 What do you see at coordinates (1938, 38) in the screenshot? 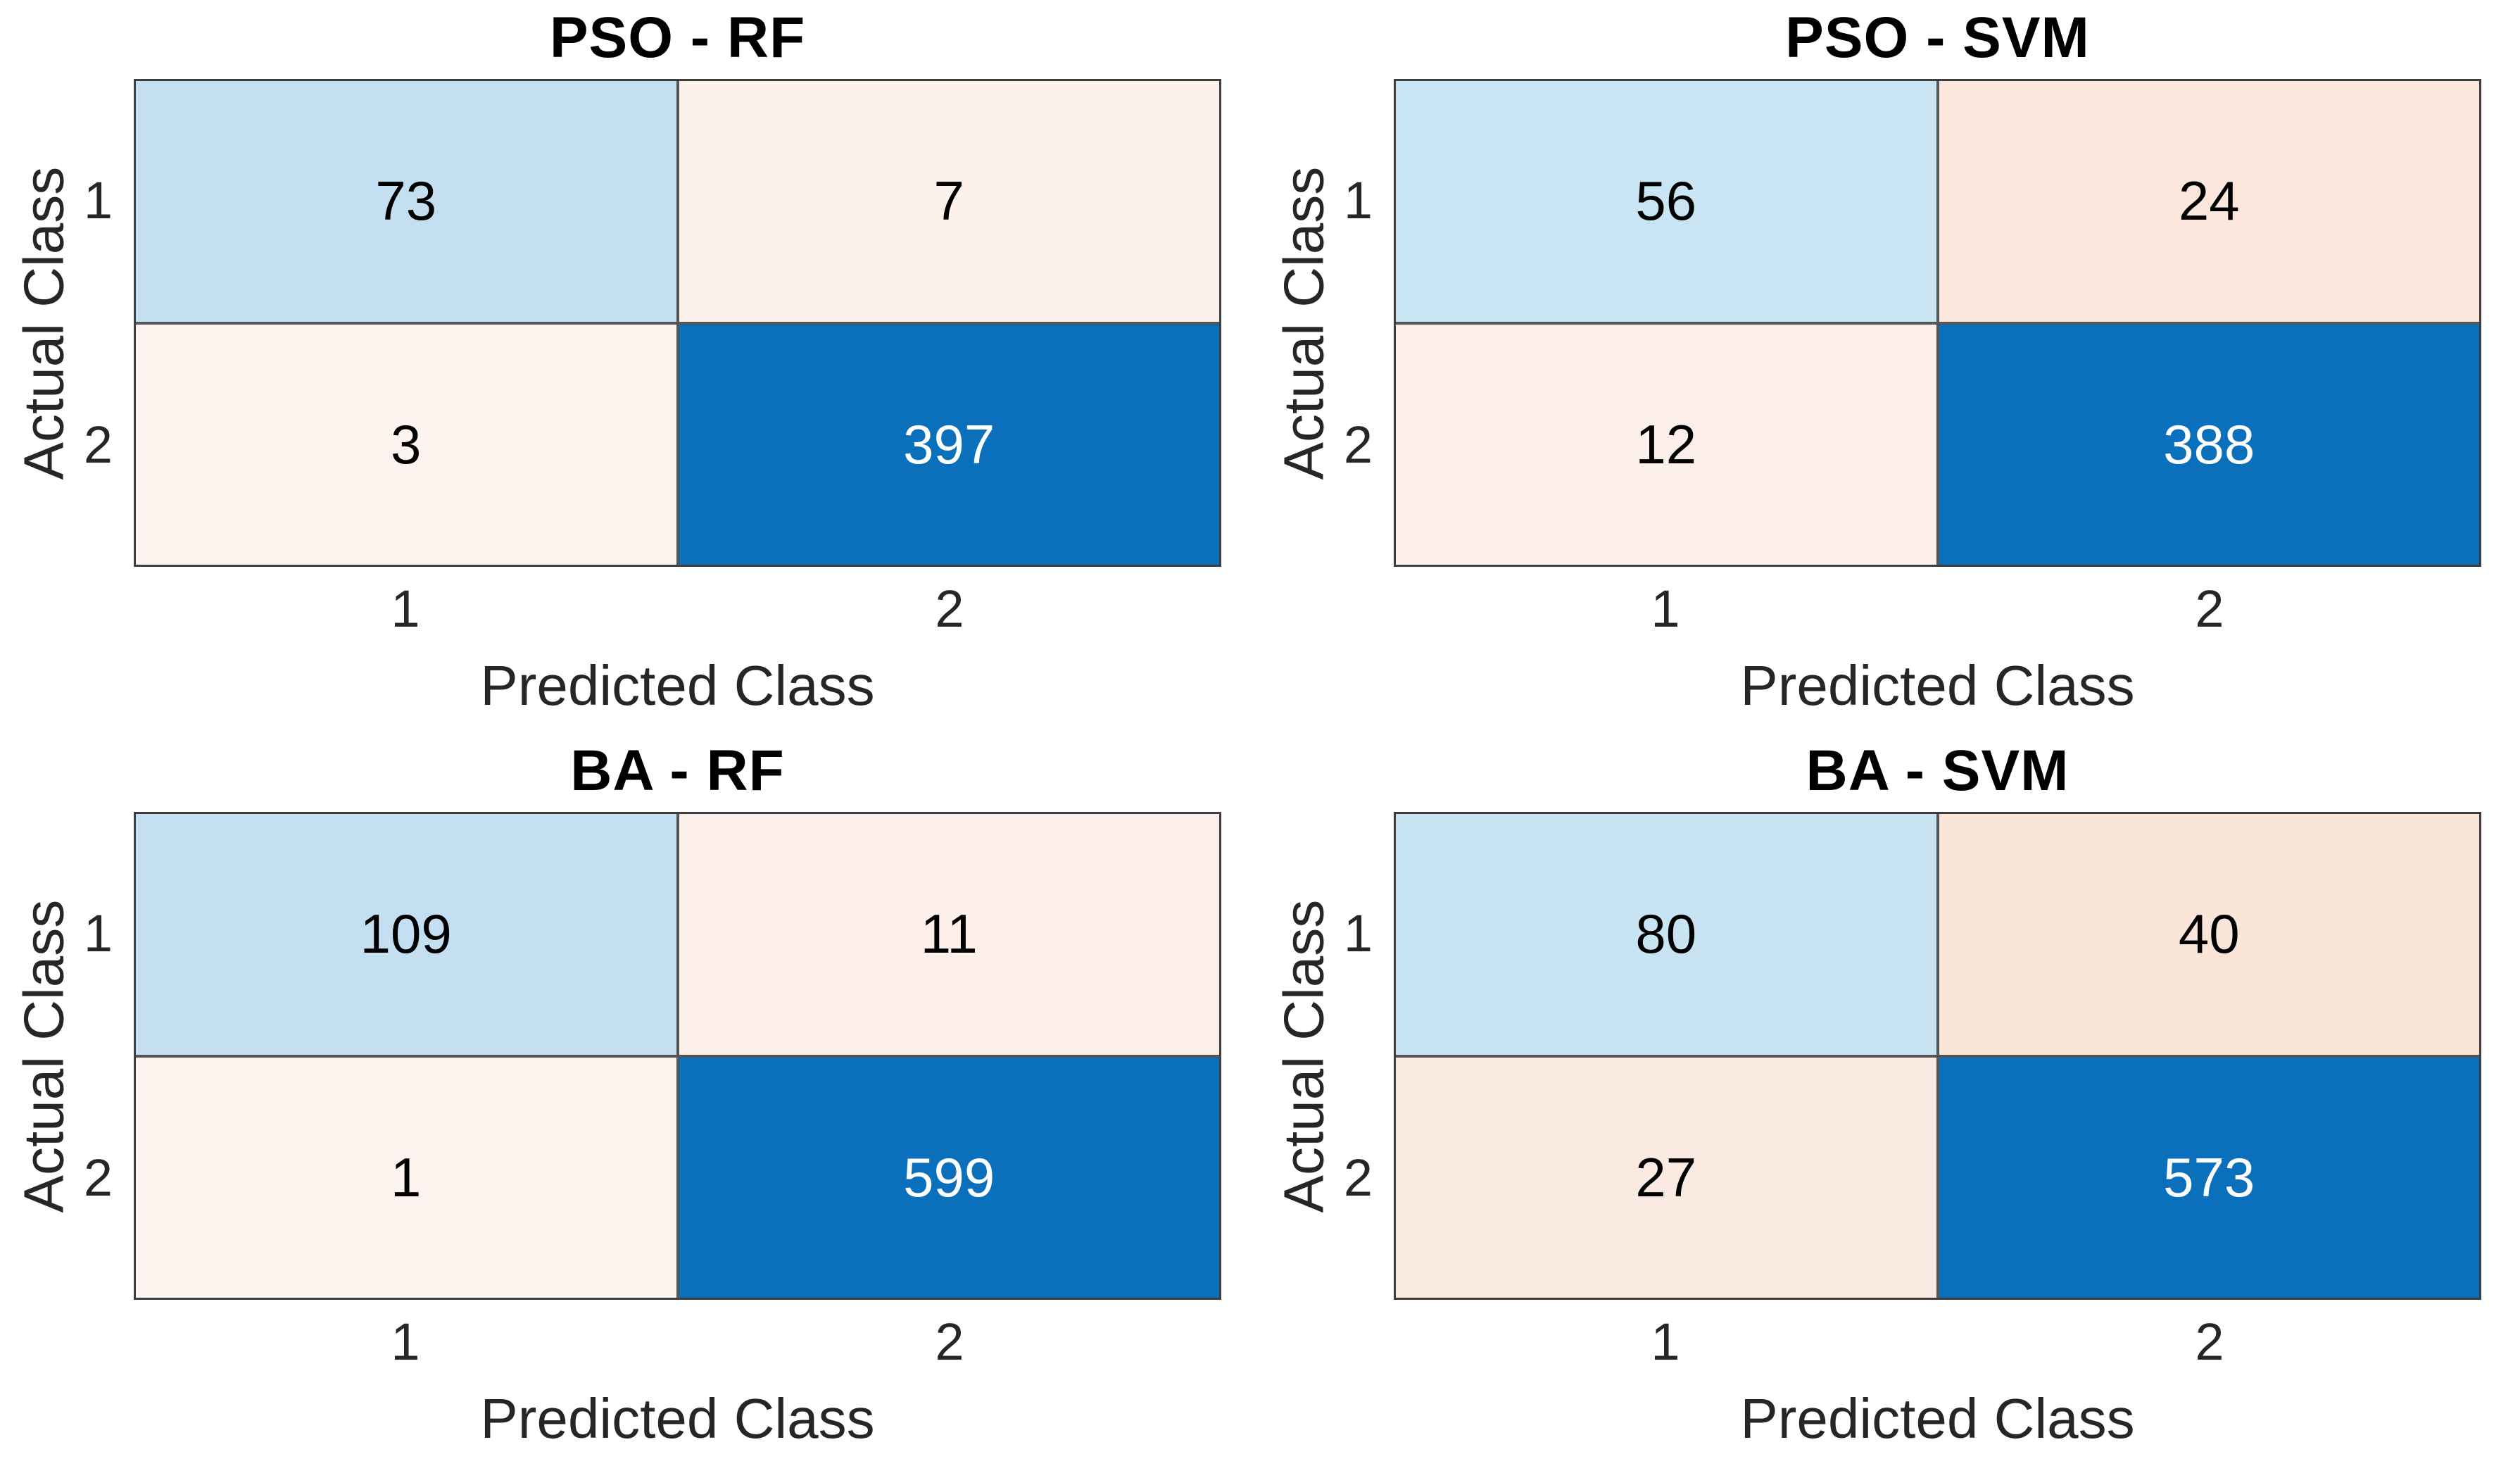
I see `chart-title: PSO - SVM` at bounding box center [1938, 38].